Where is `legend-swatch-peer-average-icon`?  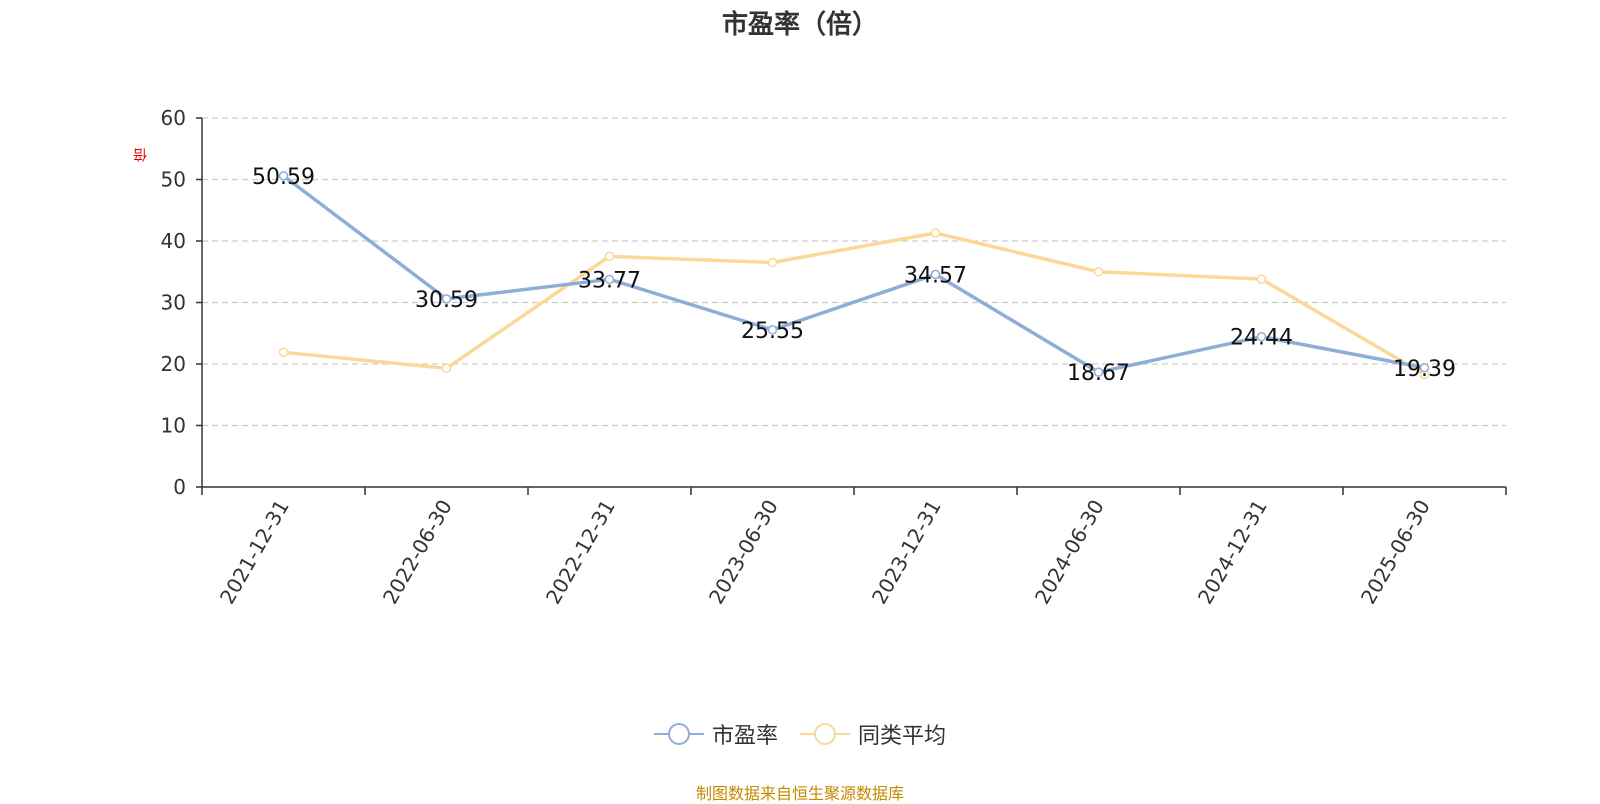
legend-swatch-peer-average-icon is located at coordinates (825, 734).